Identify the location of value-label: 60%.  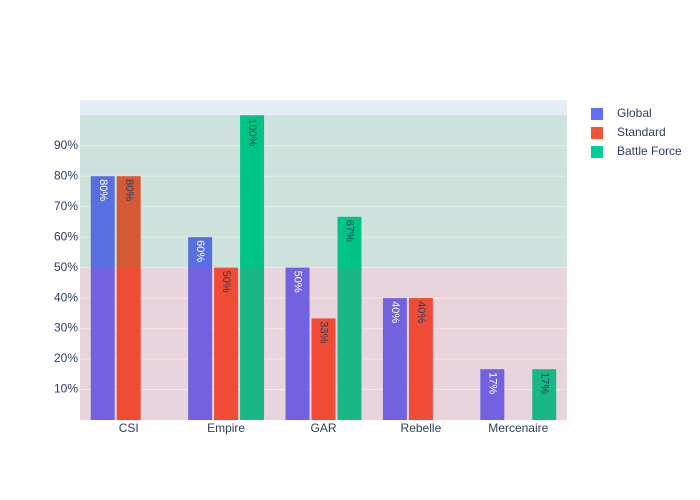
(200, 251).